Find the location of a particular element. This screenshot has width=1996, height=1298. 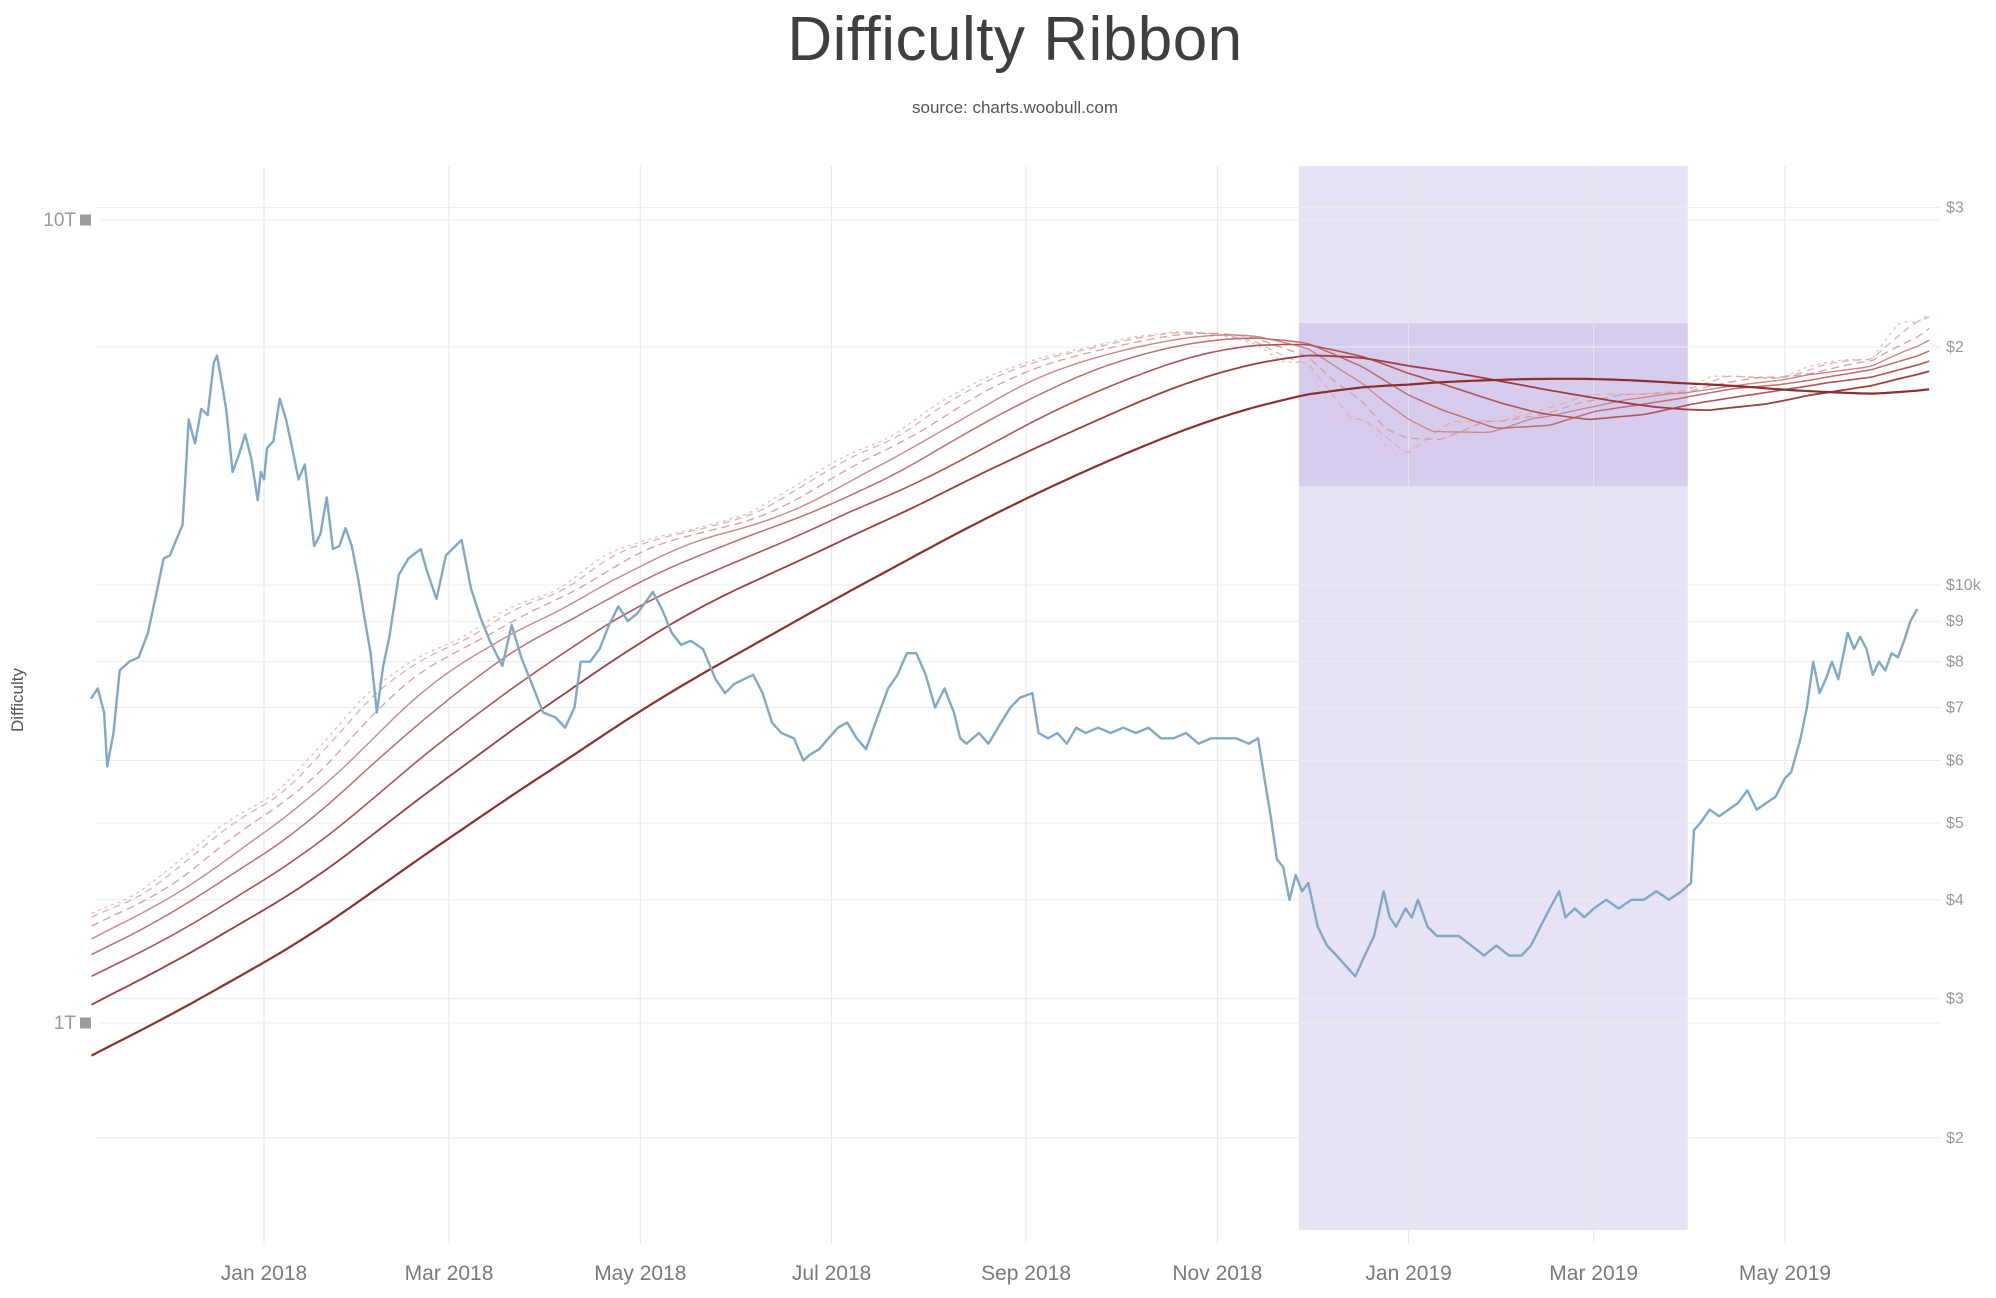

price-tick-label: $7 is located at coordinates (1955, 708).